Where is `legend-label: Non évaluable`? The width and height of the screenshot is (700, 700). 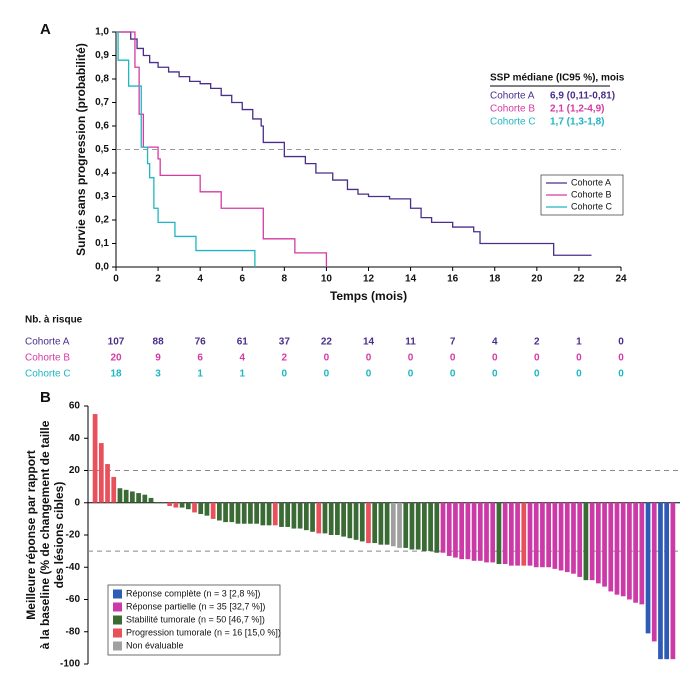
legend-label: Non évaluable is located at coordinates (155, 645).